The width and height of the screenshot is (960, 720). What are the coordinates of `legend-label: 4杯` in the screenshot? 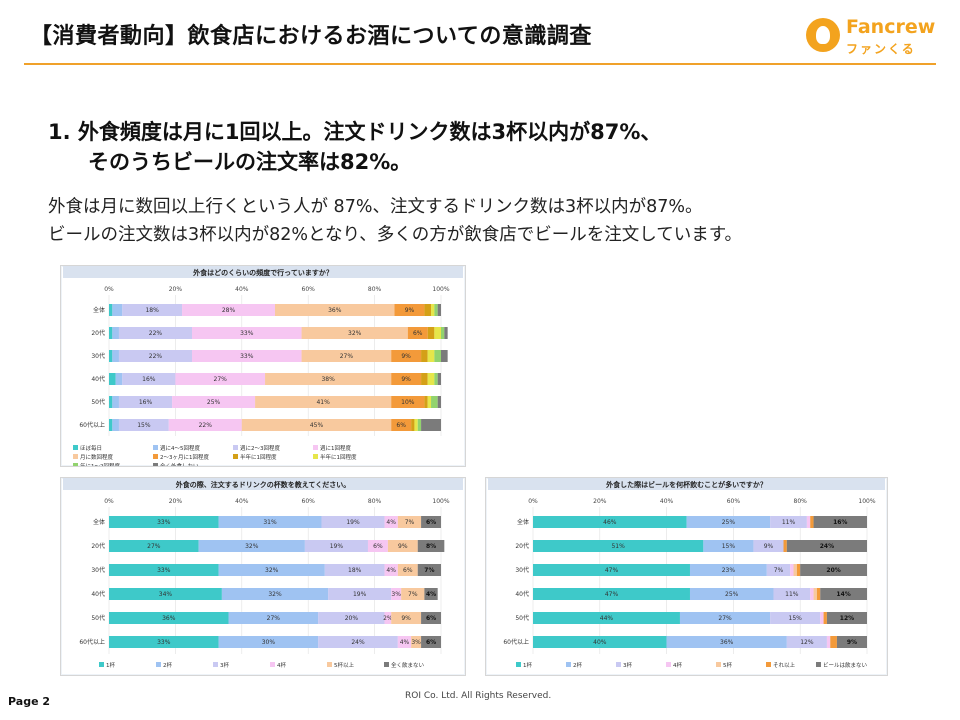 It's located at (281, 665).